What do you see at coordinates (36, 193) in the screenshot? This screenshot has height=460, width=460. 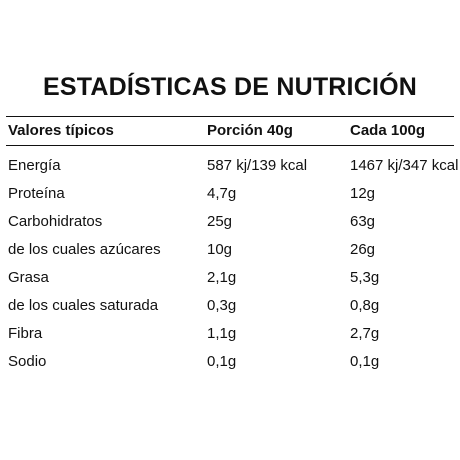 I see `row-label: Proteína` at bounding box center [36, 193].